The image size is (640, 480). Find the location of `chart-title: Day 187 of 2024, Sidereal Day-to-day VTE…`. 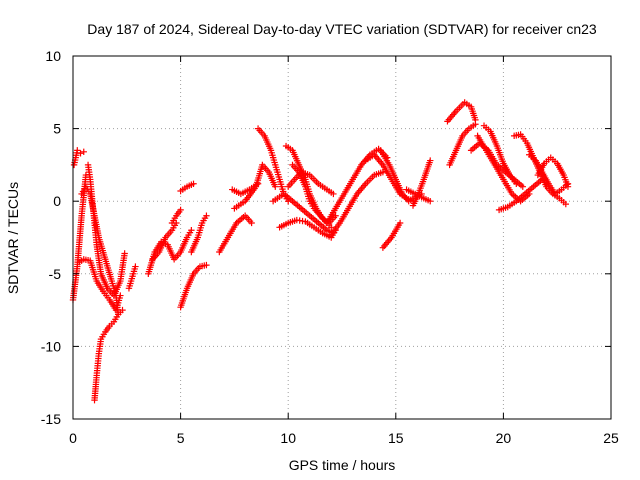

chart-title: Day 187 of 2024, Sidereal Day-to-day VTE… is located at coordinates (342, 29).